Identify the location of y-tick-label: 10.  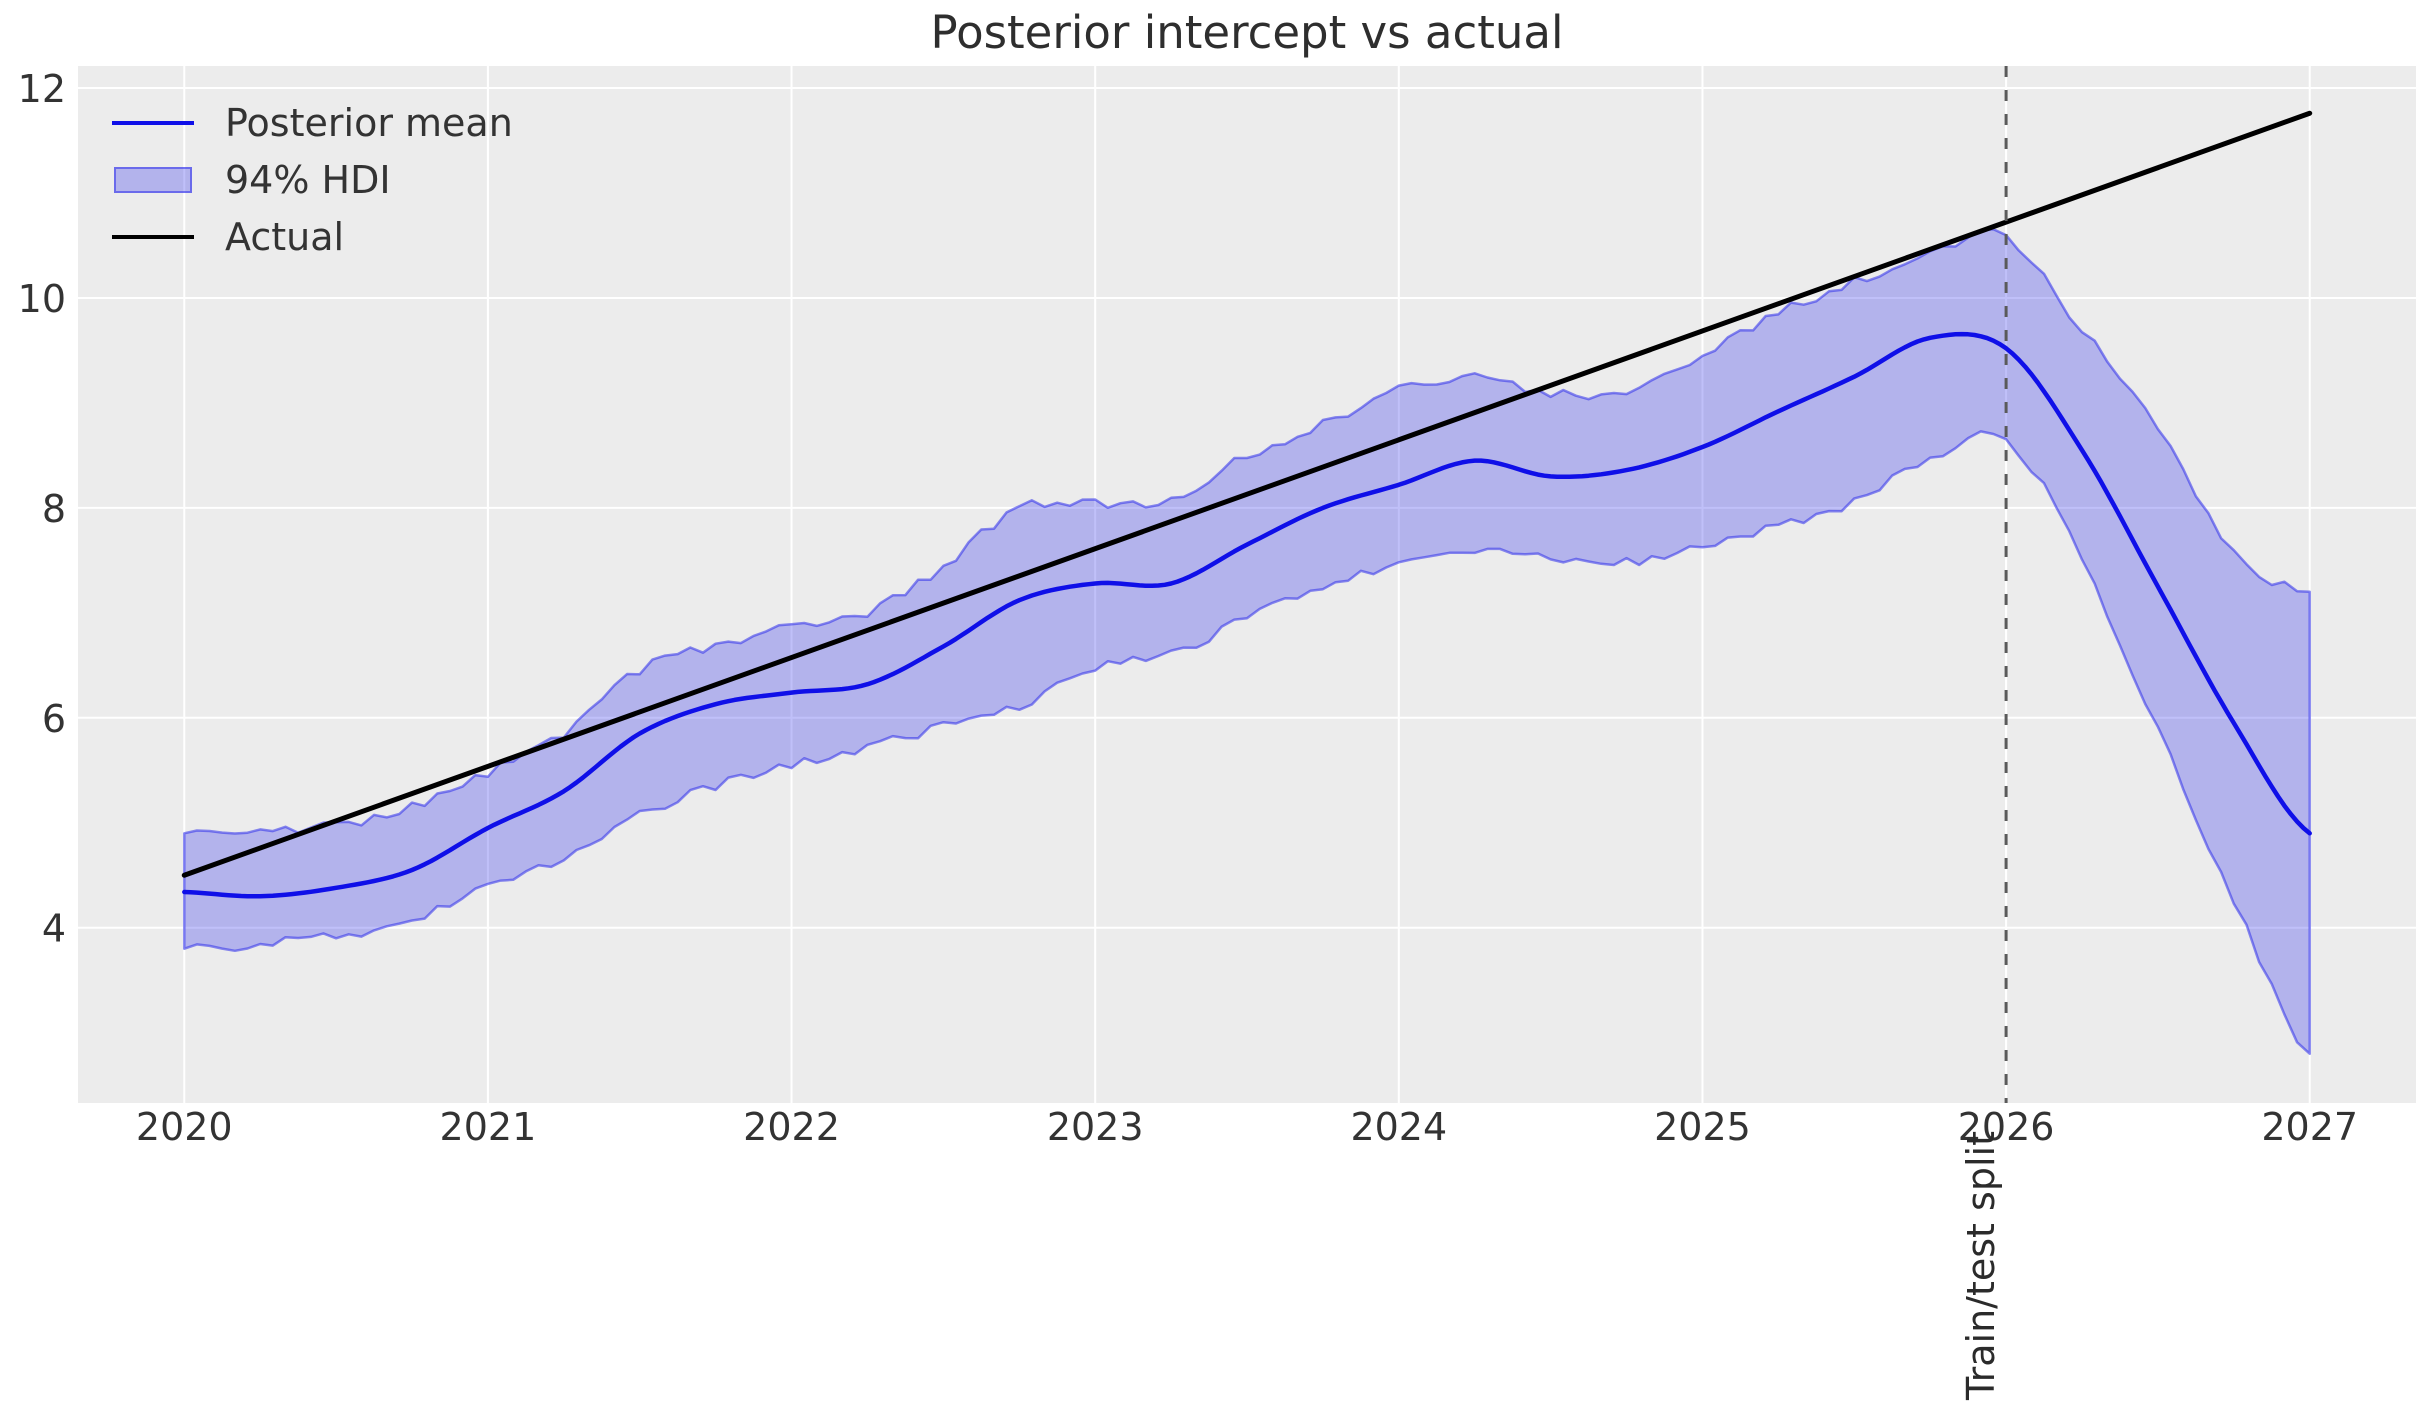
(42, 299).